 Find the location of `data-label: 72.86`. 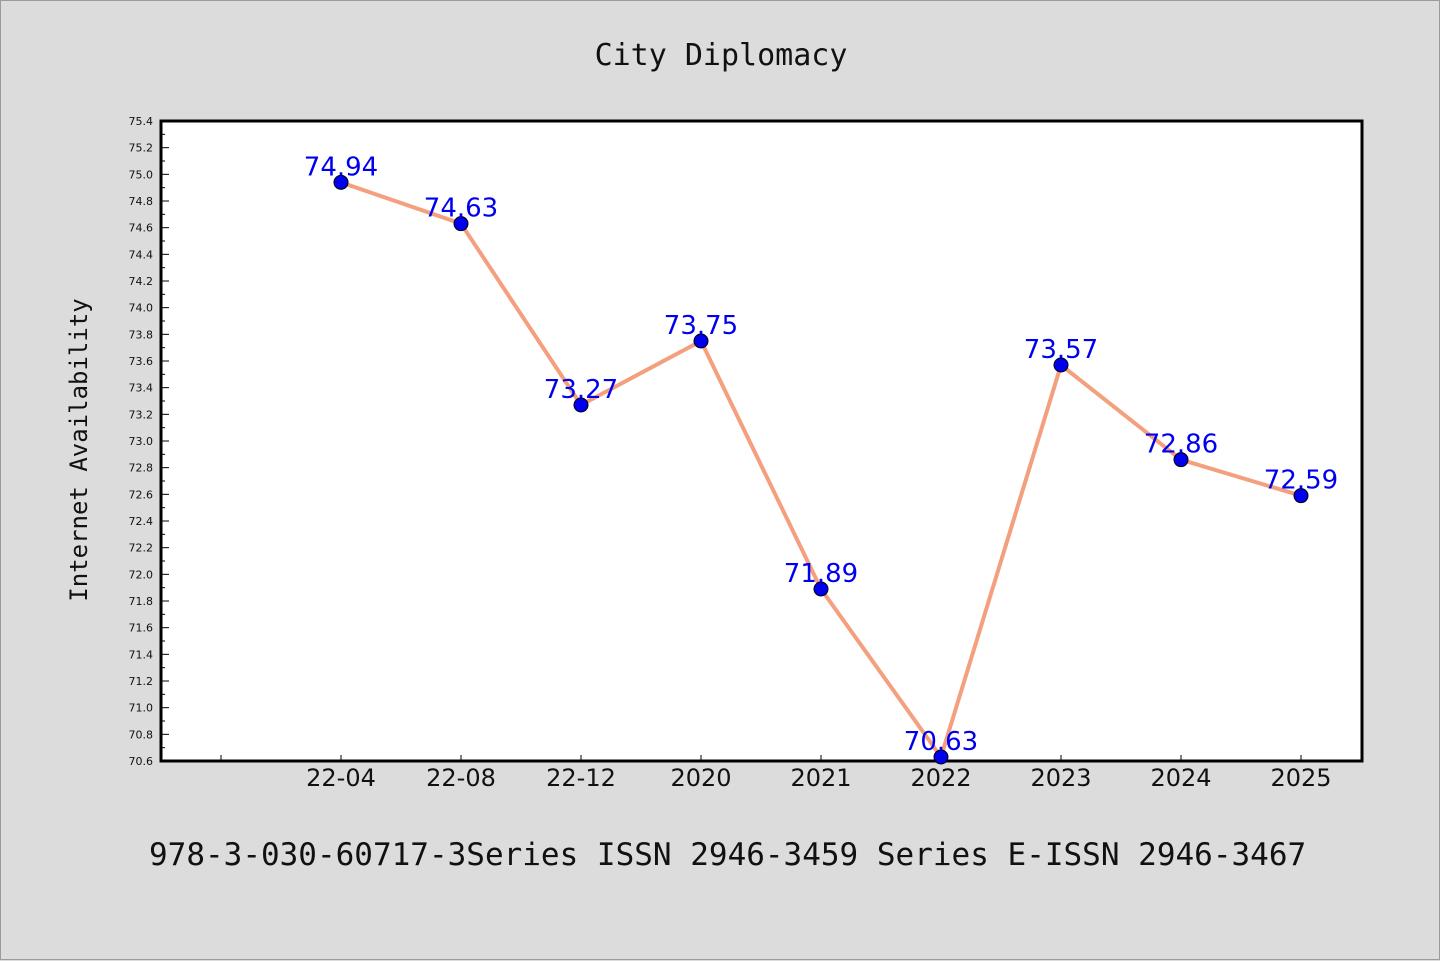

data-label: 72.86 is located at coordinates (1181, 445).